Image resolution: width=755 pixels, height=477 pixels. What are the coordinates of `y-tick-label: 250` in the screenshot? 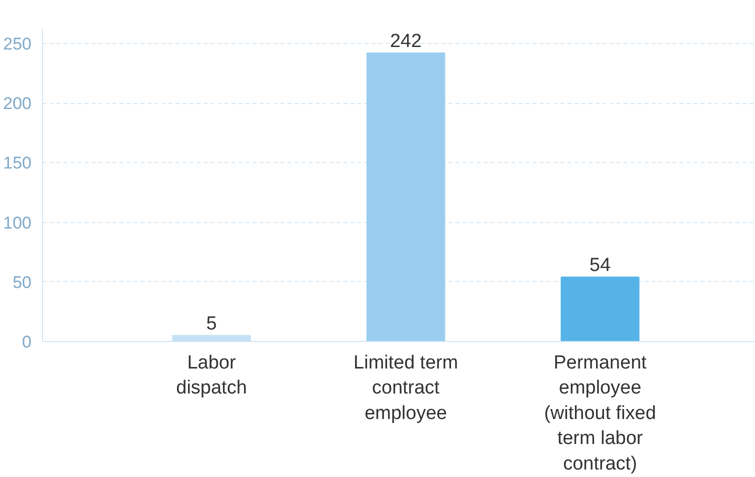 It's located at (17, 44).